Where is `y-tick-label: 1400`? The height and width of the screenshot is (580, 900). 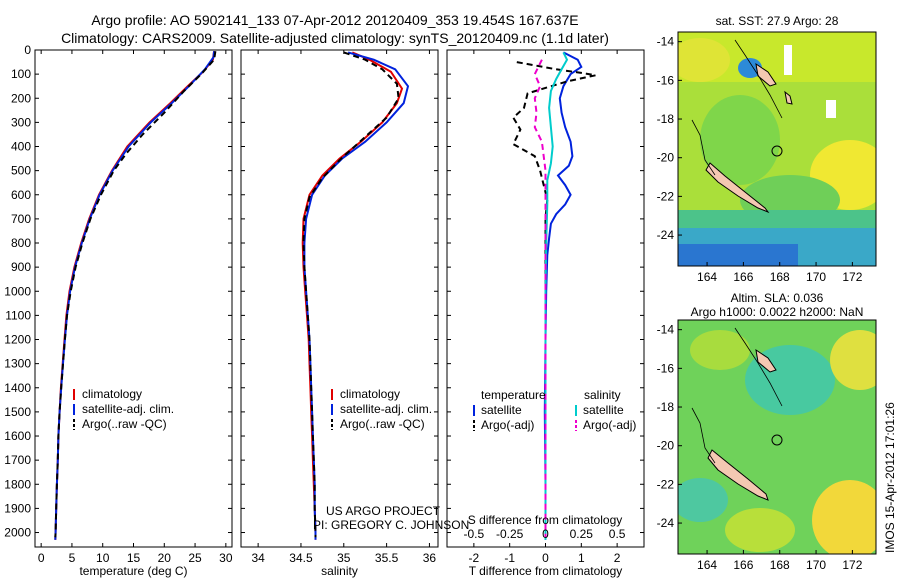
y-tick-label: 1400 is located at coordinates (17, 388).